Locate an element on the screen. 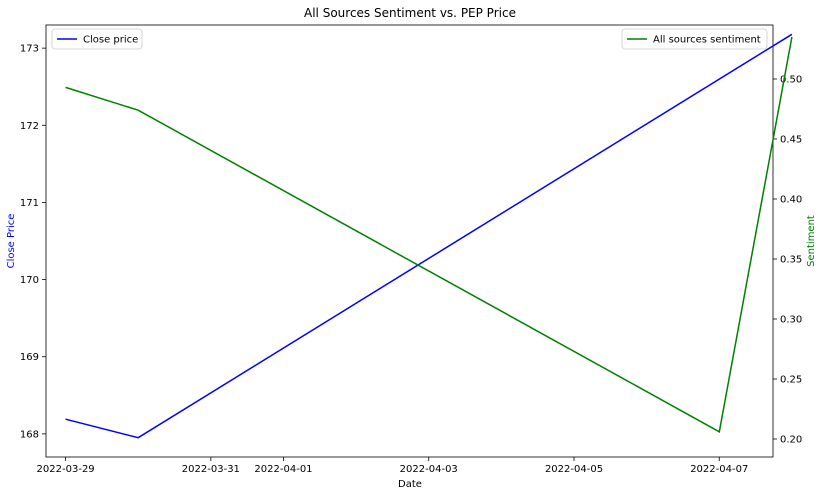 This screenshot has width=823, height=496. legend-label: All sources sentiment is located at coordinates (707, 40).